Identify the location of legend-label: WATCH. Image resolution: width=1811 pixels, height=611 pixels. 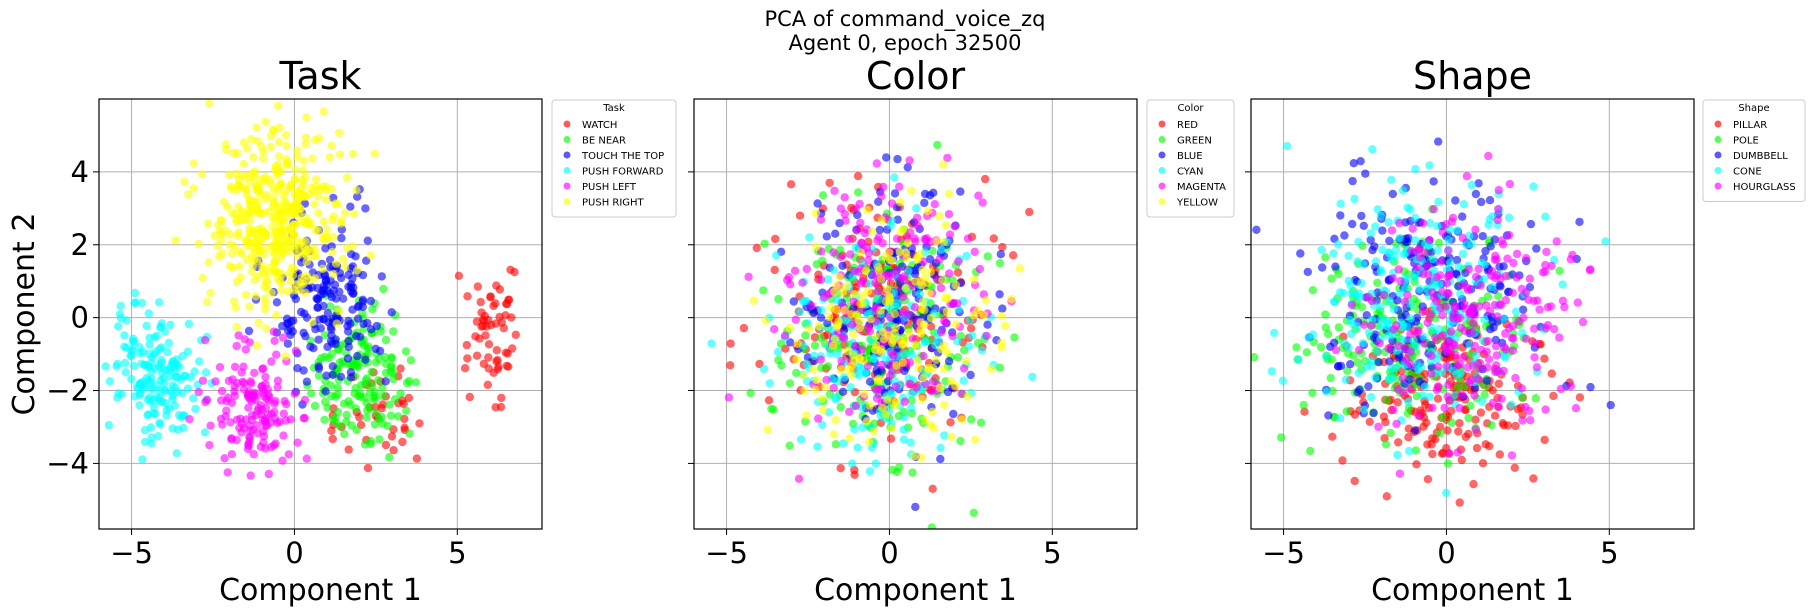
(599, 125).